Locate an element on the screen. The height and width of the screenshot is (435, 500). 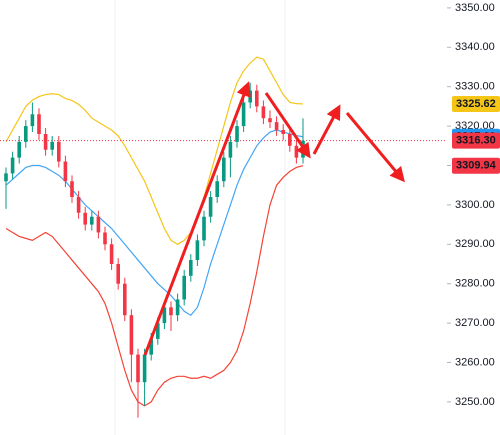
y-tick-label: 3270.00 is located at coordinates (475, 323).